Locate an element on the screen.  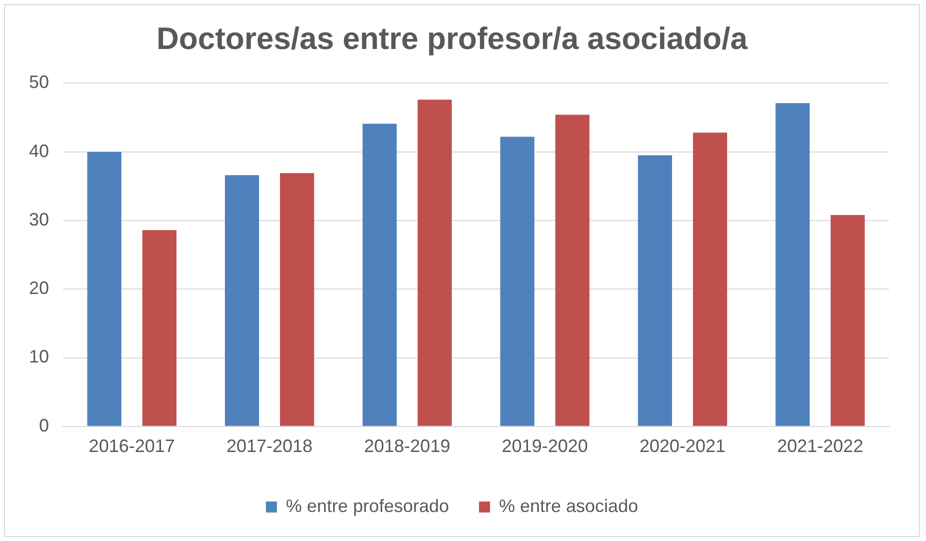
legend-label: % entre asociado is located at coordinates (568, 506).